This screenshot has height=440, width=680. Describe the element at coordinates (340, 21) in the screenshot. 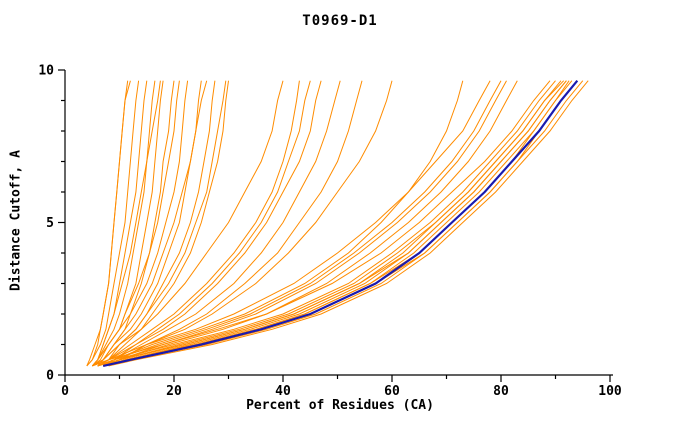

I see `chart-title: T0969-D1` at that location.